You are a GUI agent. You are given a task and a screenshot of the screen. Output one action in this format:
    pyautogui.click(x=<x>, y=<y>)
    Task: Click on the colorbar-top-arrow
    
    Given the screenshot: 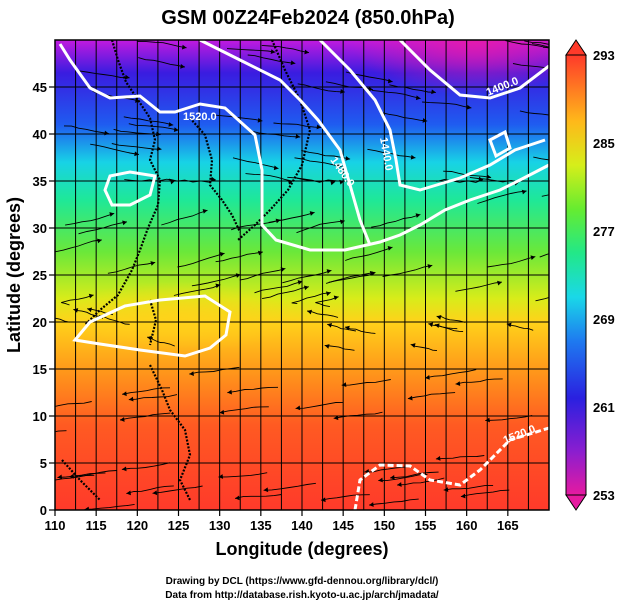 What is the action you would take?
    pyautogui.click(x=576, y=47)
    